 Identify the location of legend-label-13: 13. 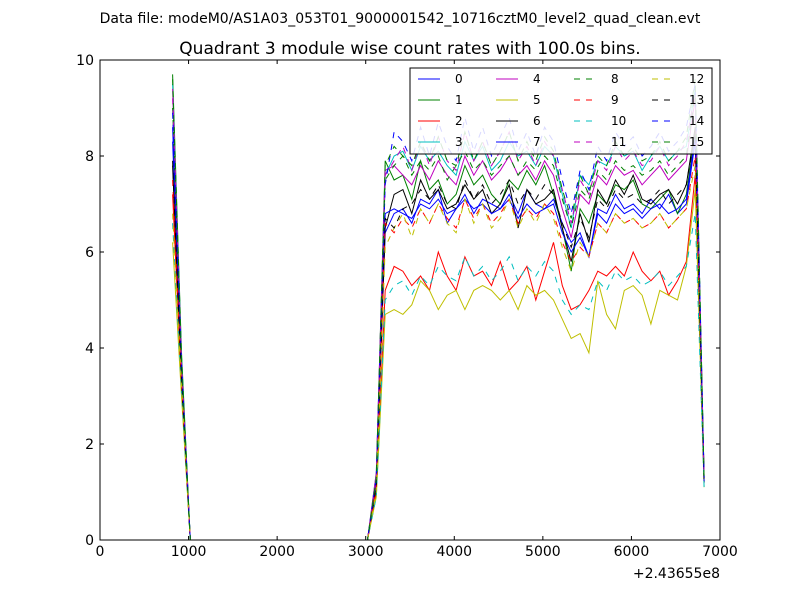
(696, 100).